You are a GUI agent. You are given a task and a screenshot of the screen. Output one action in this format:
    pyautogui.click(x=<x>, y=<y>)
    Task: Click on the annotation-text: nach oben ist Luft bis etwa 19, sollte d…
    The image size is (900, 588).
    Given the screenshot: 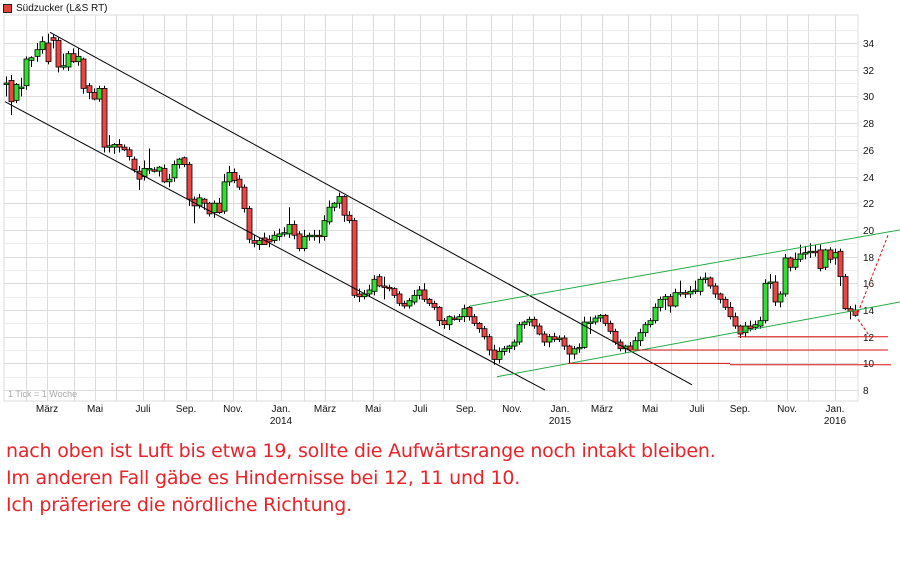 What is the action you would take?
    pyautogui.click(x=361, y=478)
    